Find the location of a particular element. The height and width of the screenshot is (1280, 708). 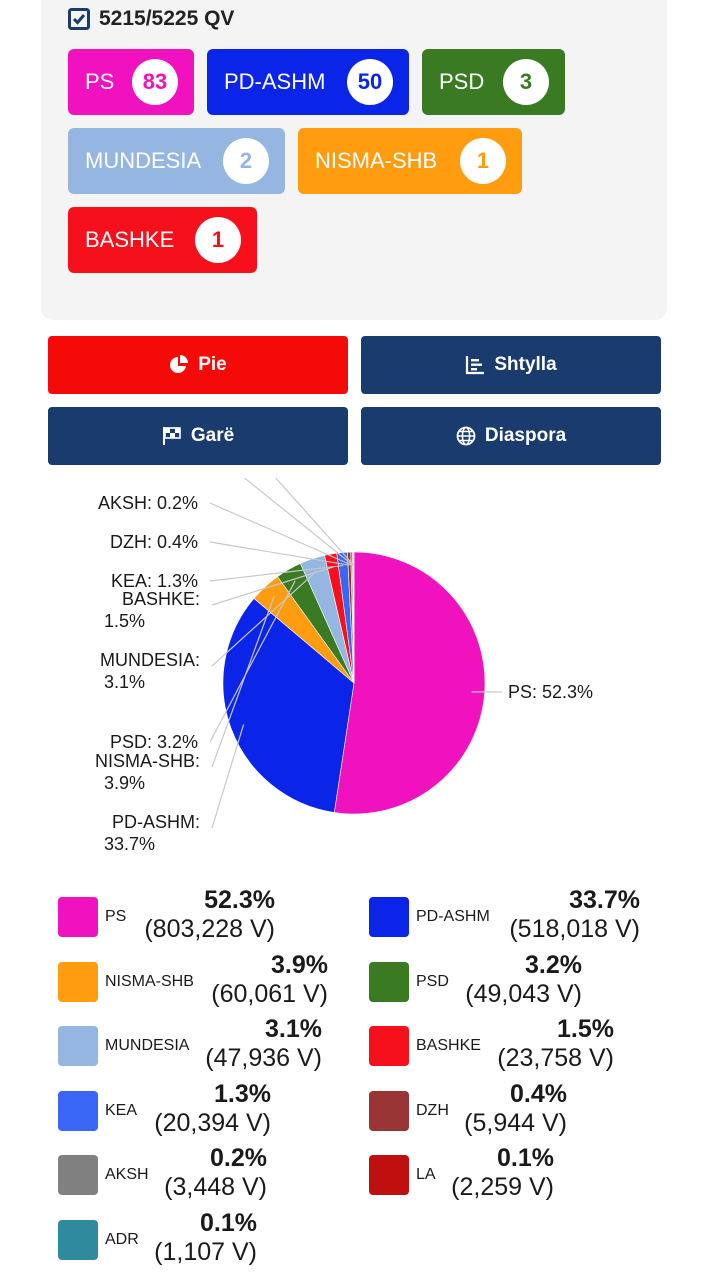

seat-badge-label: PSD is located at coordinates (462, 81).